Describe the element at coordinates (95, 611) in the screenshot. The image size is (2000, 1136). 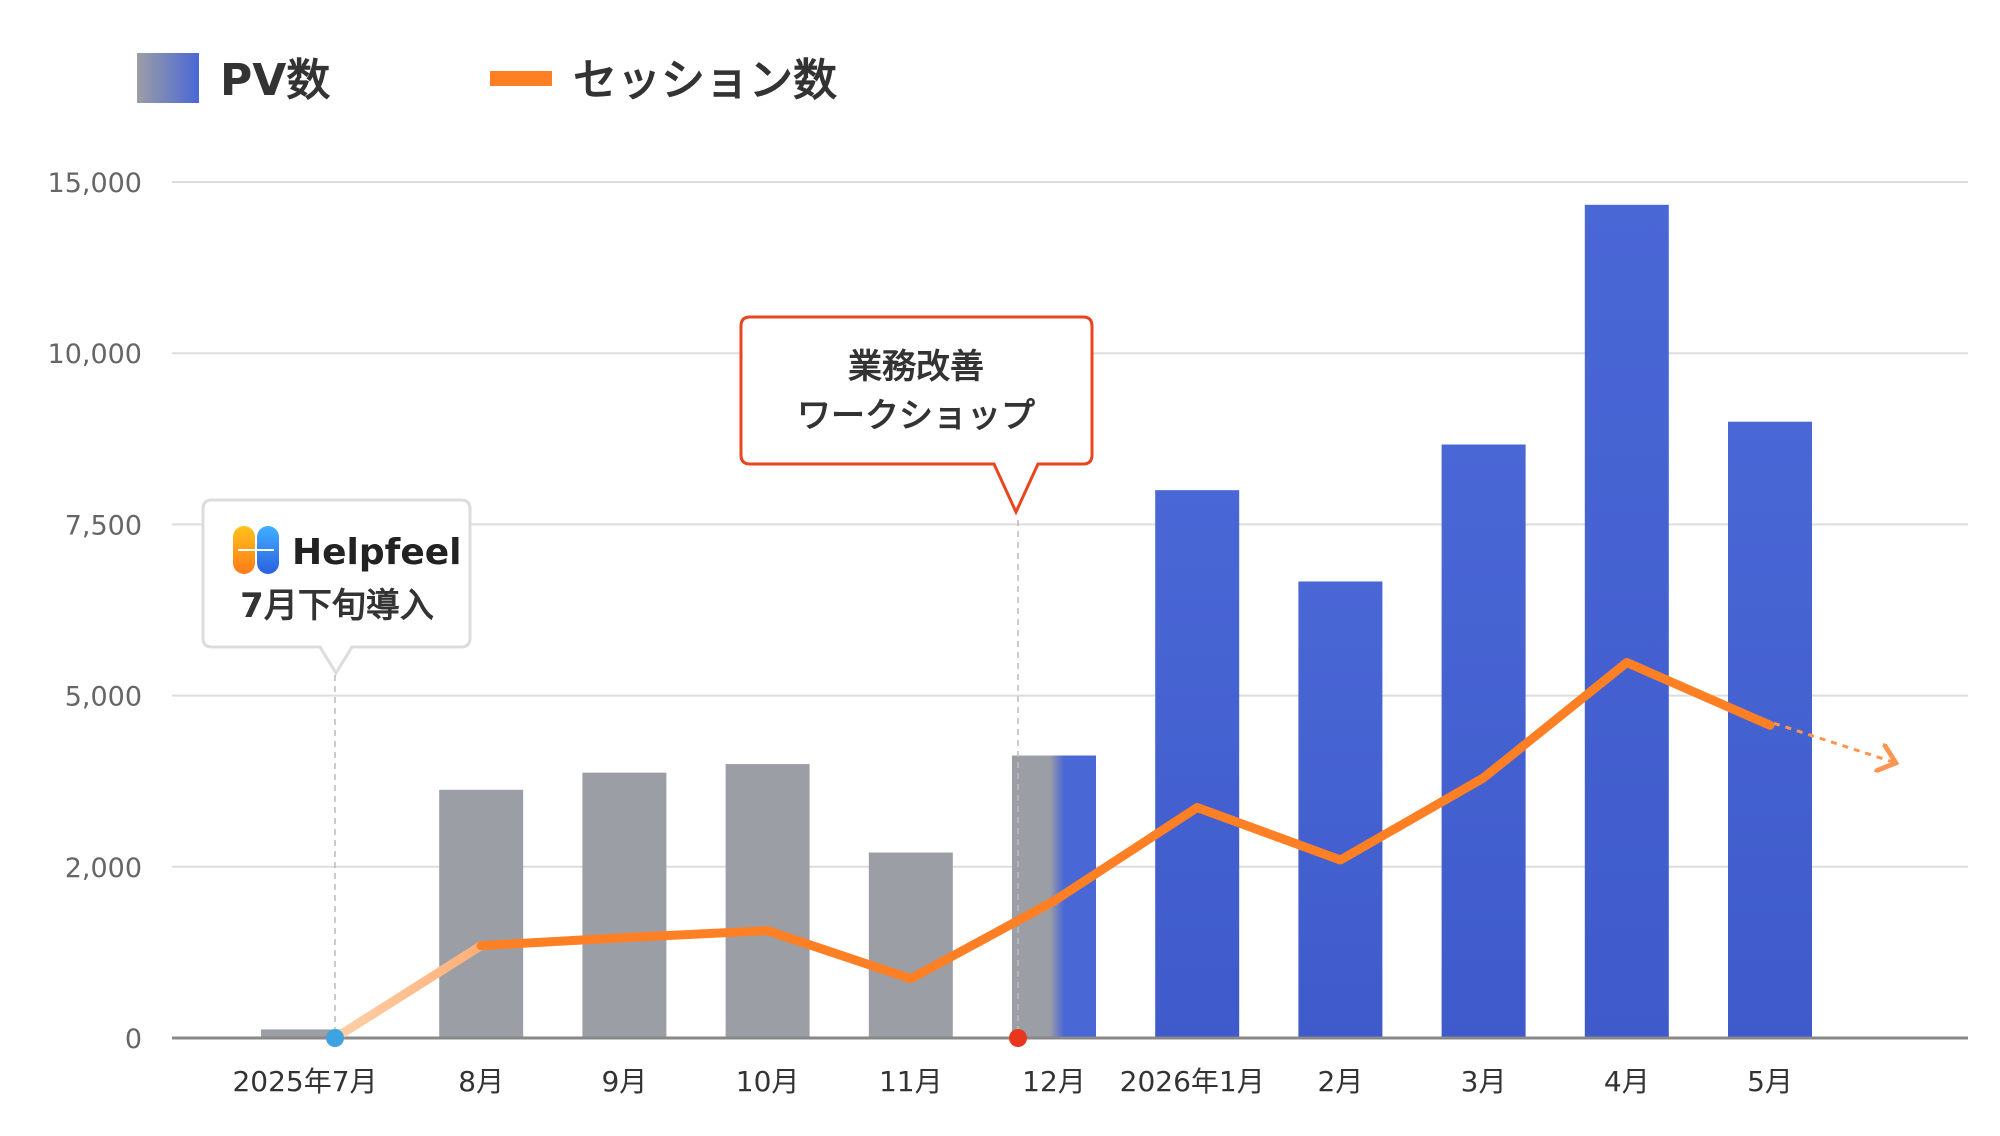
I see `y-axis-ticks: 0 2,000 5,000 7,500 10,000 15,000` at that location.